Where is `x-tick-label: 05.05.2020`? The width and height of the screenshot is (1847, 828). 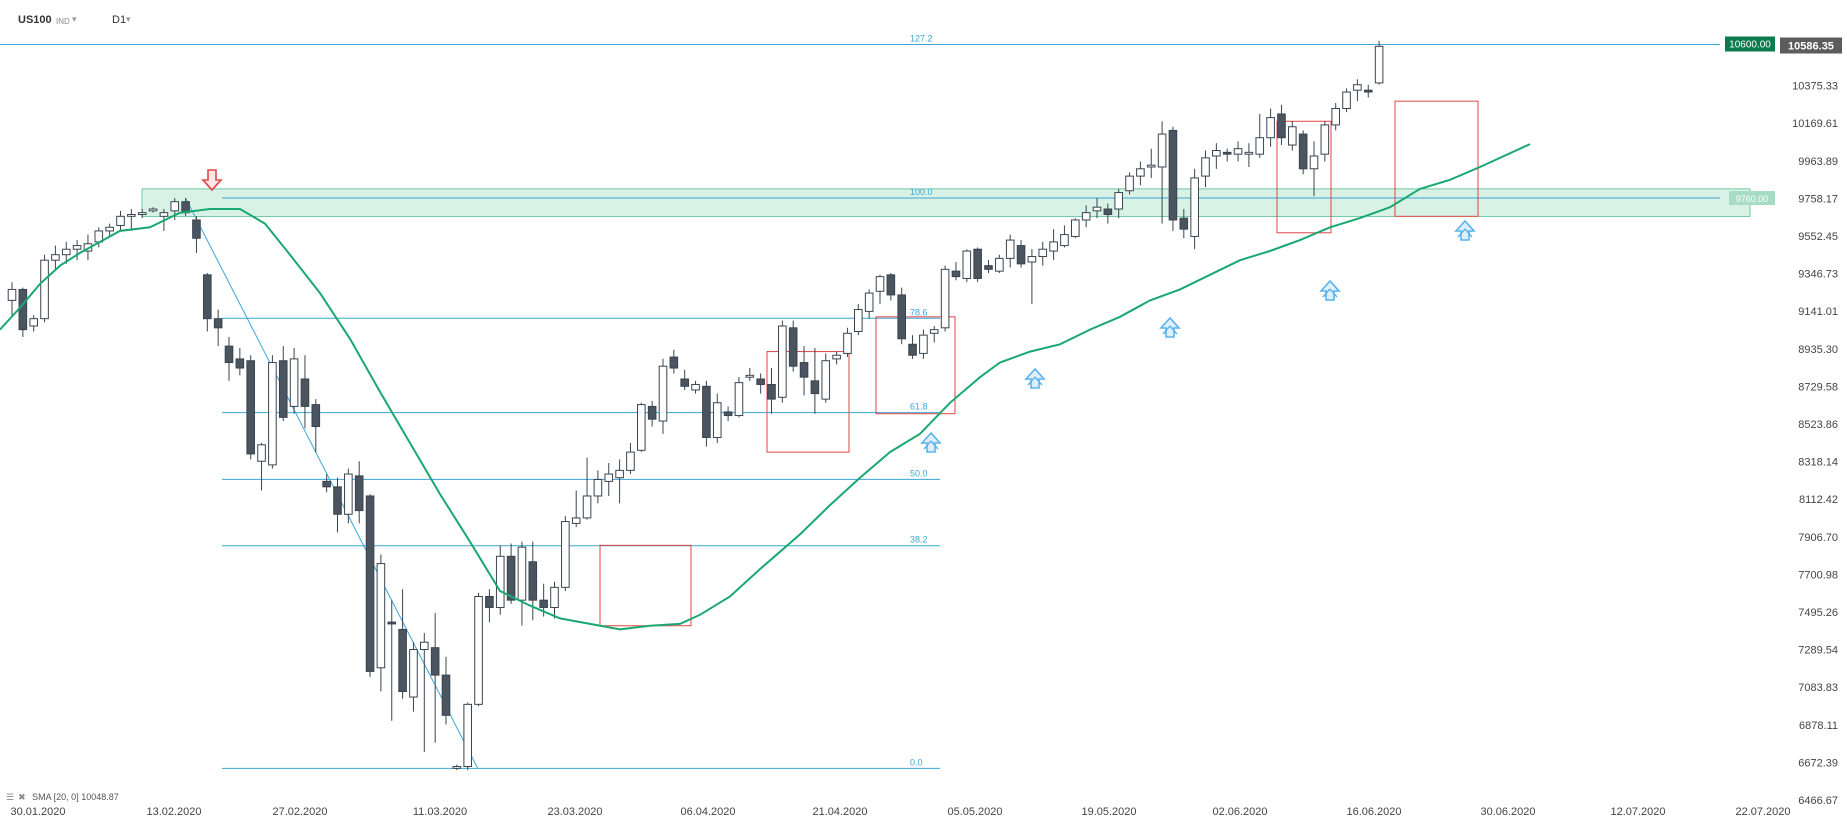 x-tick-label: 05.05.2020 is located at coordinates (974, 812).